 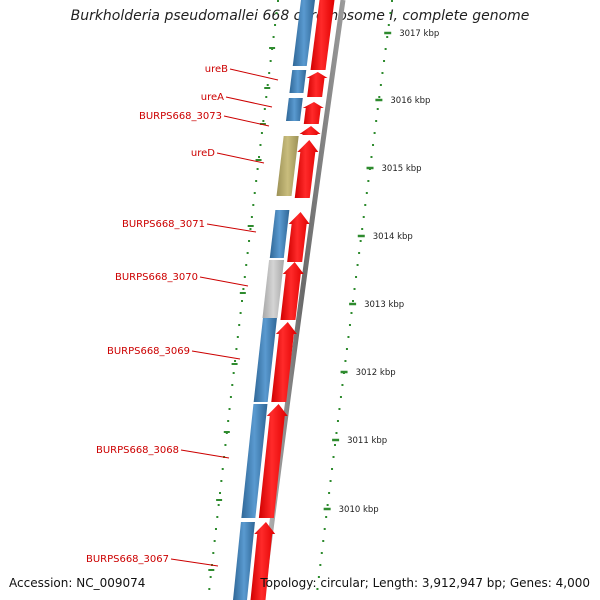 What do you see at coordinates (156, 277) in the screenshot?
I see `gene-label: BURPS668_3070` at bounding box center [156, 277].